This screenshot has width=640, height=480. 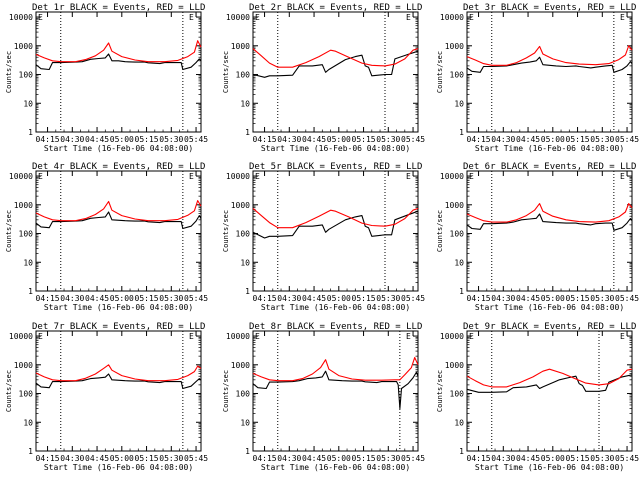 What do you see at coordinates (118, 327) in the screenshot?
I see `panel-title: Det 7r BLACK = Events, RED = LLD` at bounding box center [118, 327].